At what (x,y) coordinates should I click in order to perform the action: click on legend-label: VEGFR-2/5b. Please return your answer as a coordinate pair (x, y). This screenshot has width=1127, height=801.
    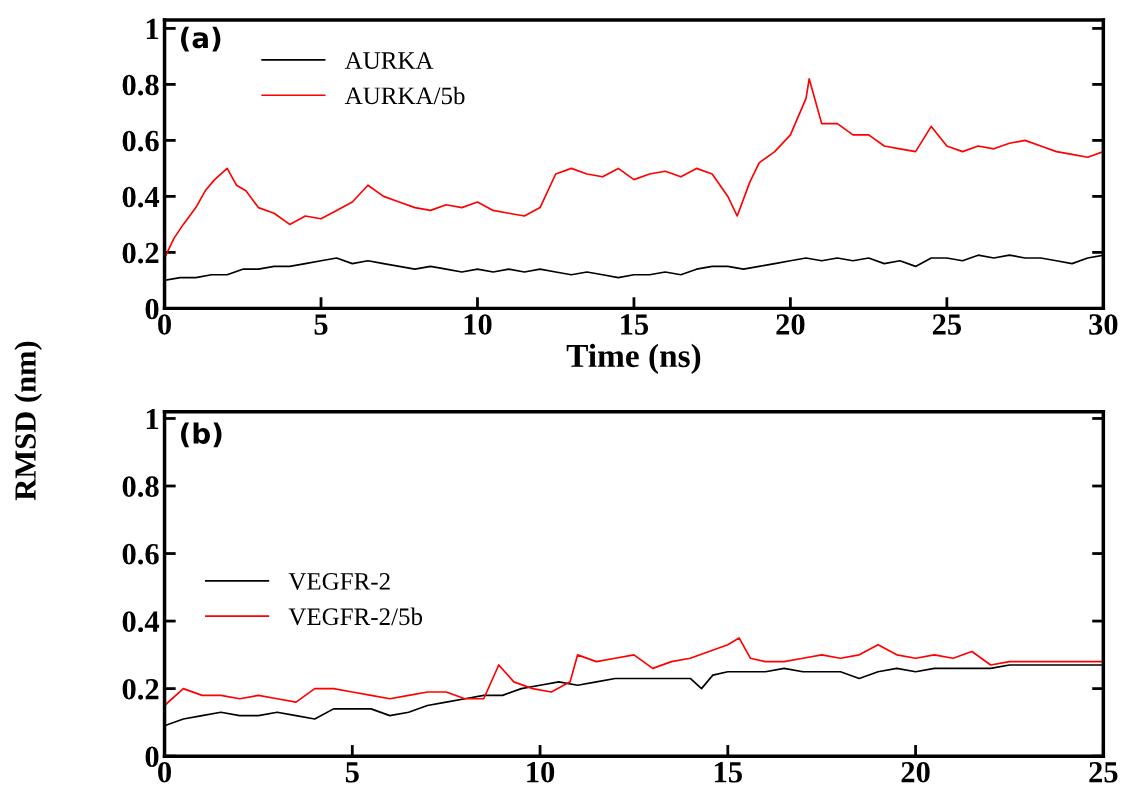
    Looking at the image, I should click on (355, 616).